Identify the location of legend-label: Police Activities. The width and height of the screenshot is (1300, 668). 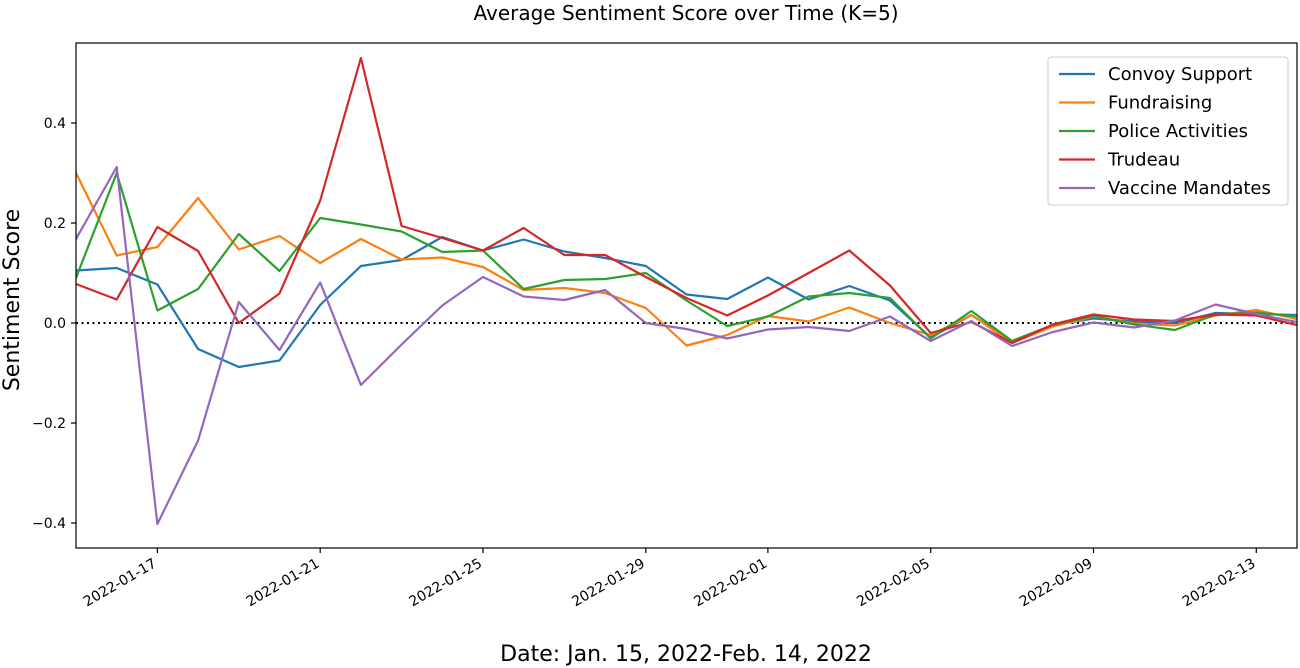
(1178, 131).